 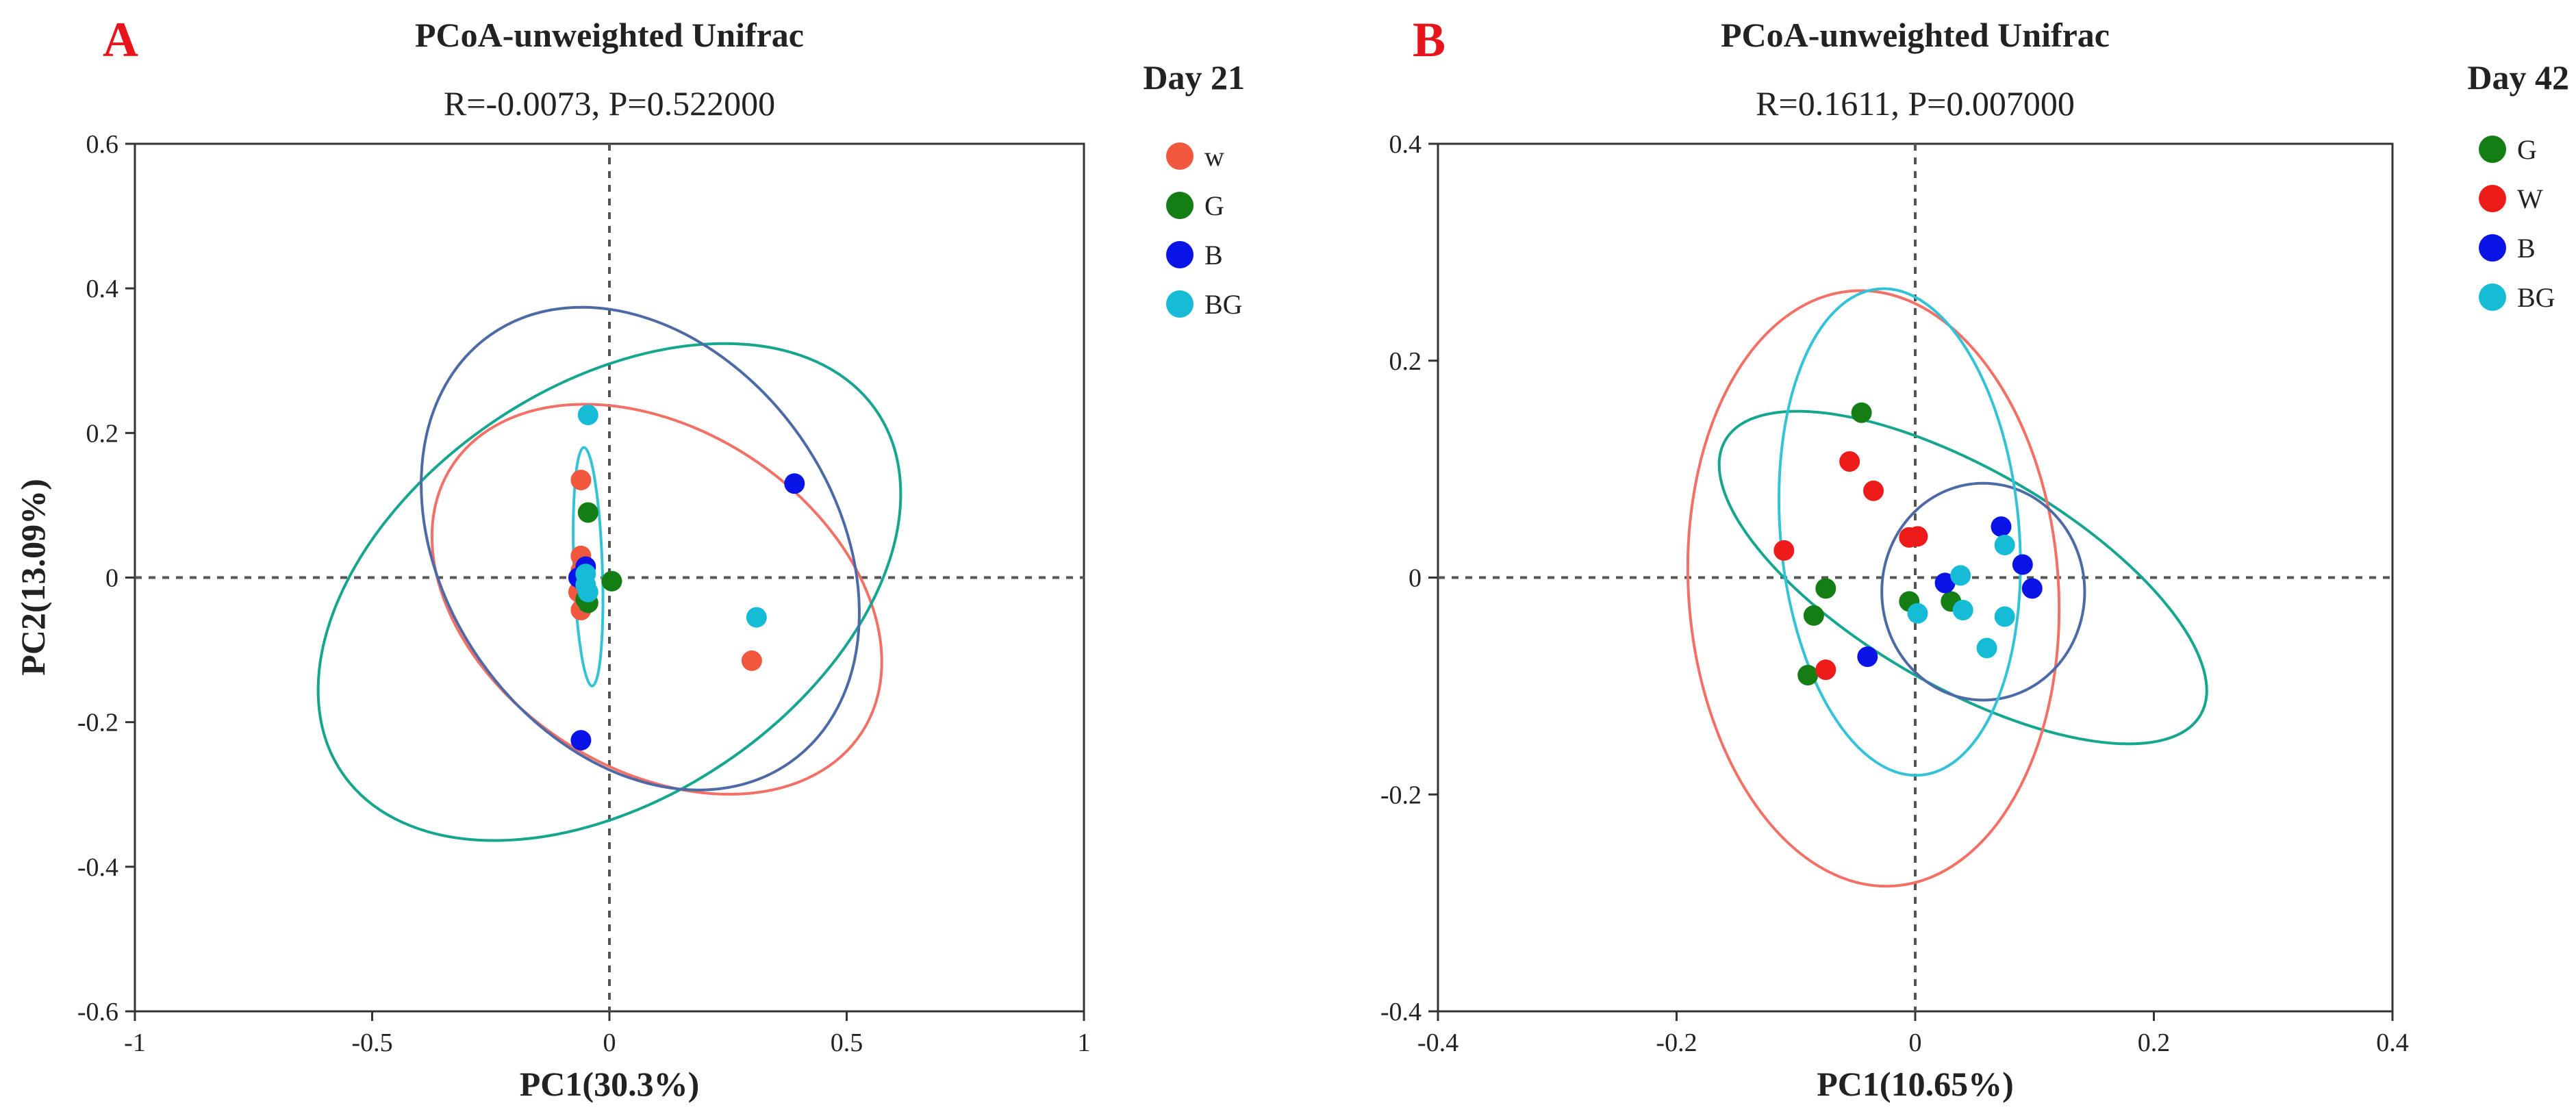 I want to click on panel-a-legend-label-bg: BG, so click(x=1223, y=305).